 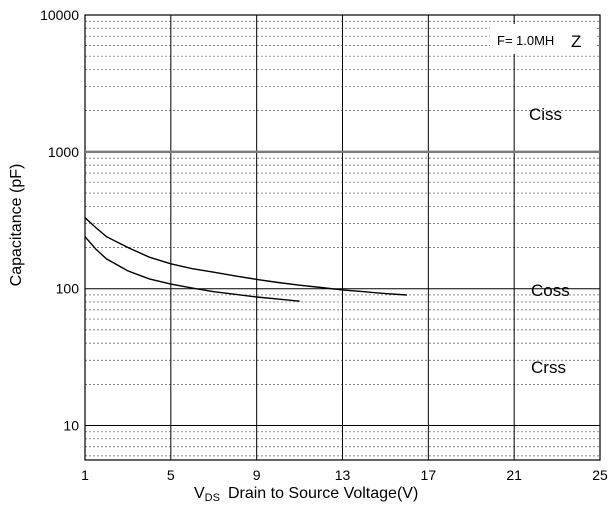 I want to click on frequency-annotation: F= 1.0MH Z, so click(x=543, y=39).